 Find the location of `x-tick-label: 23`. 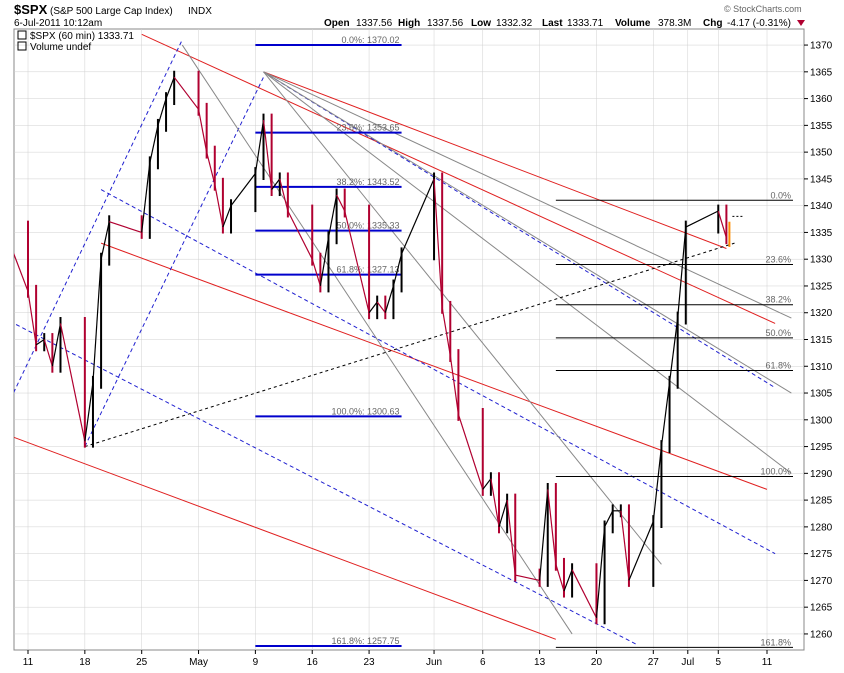

x-tick-label: 23 is located at coordinates (370, 662).